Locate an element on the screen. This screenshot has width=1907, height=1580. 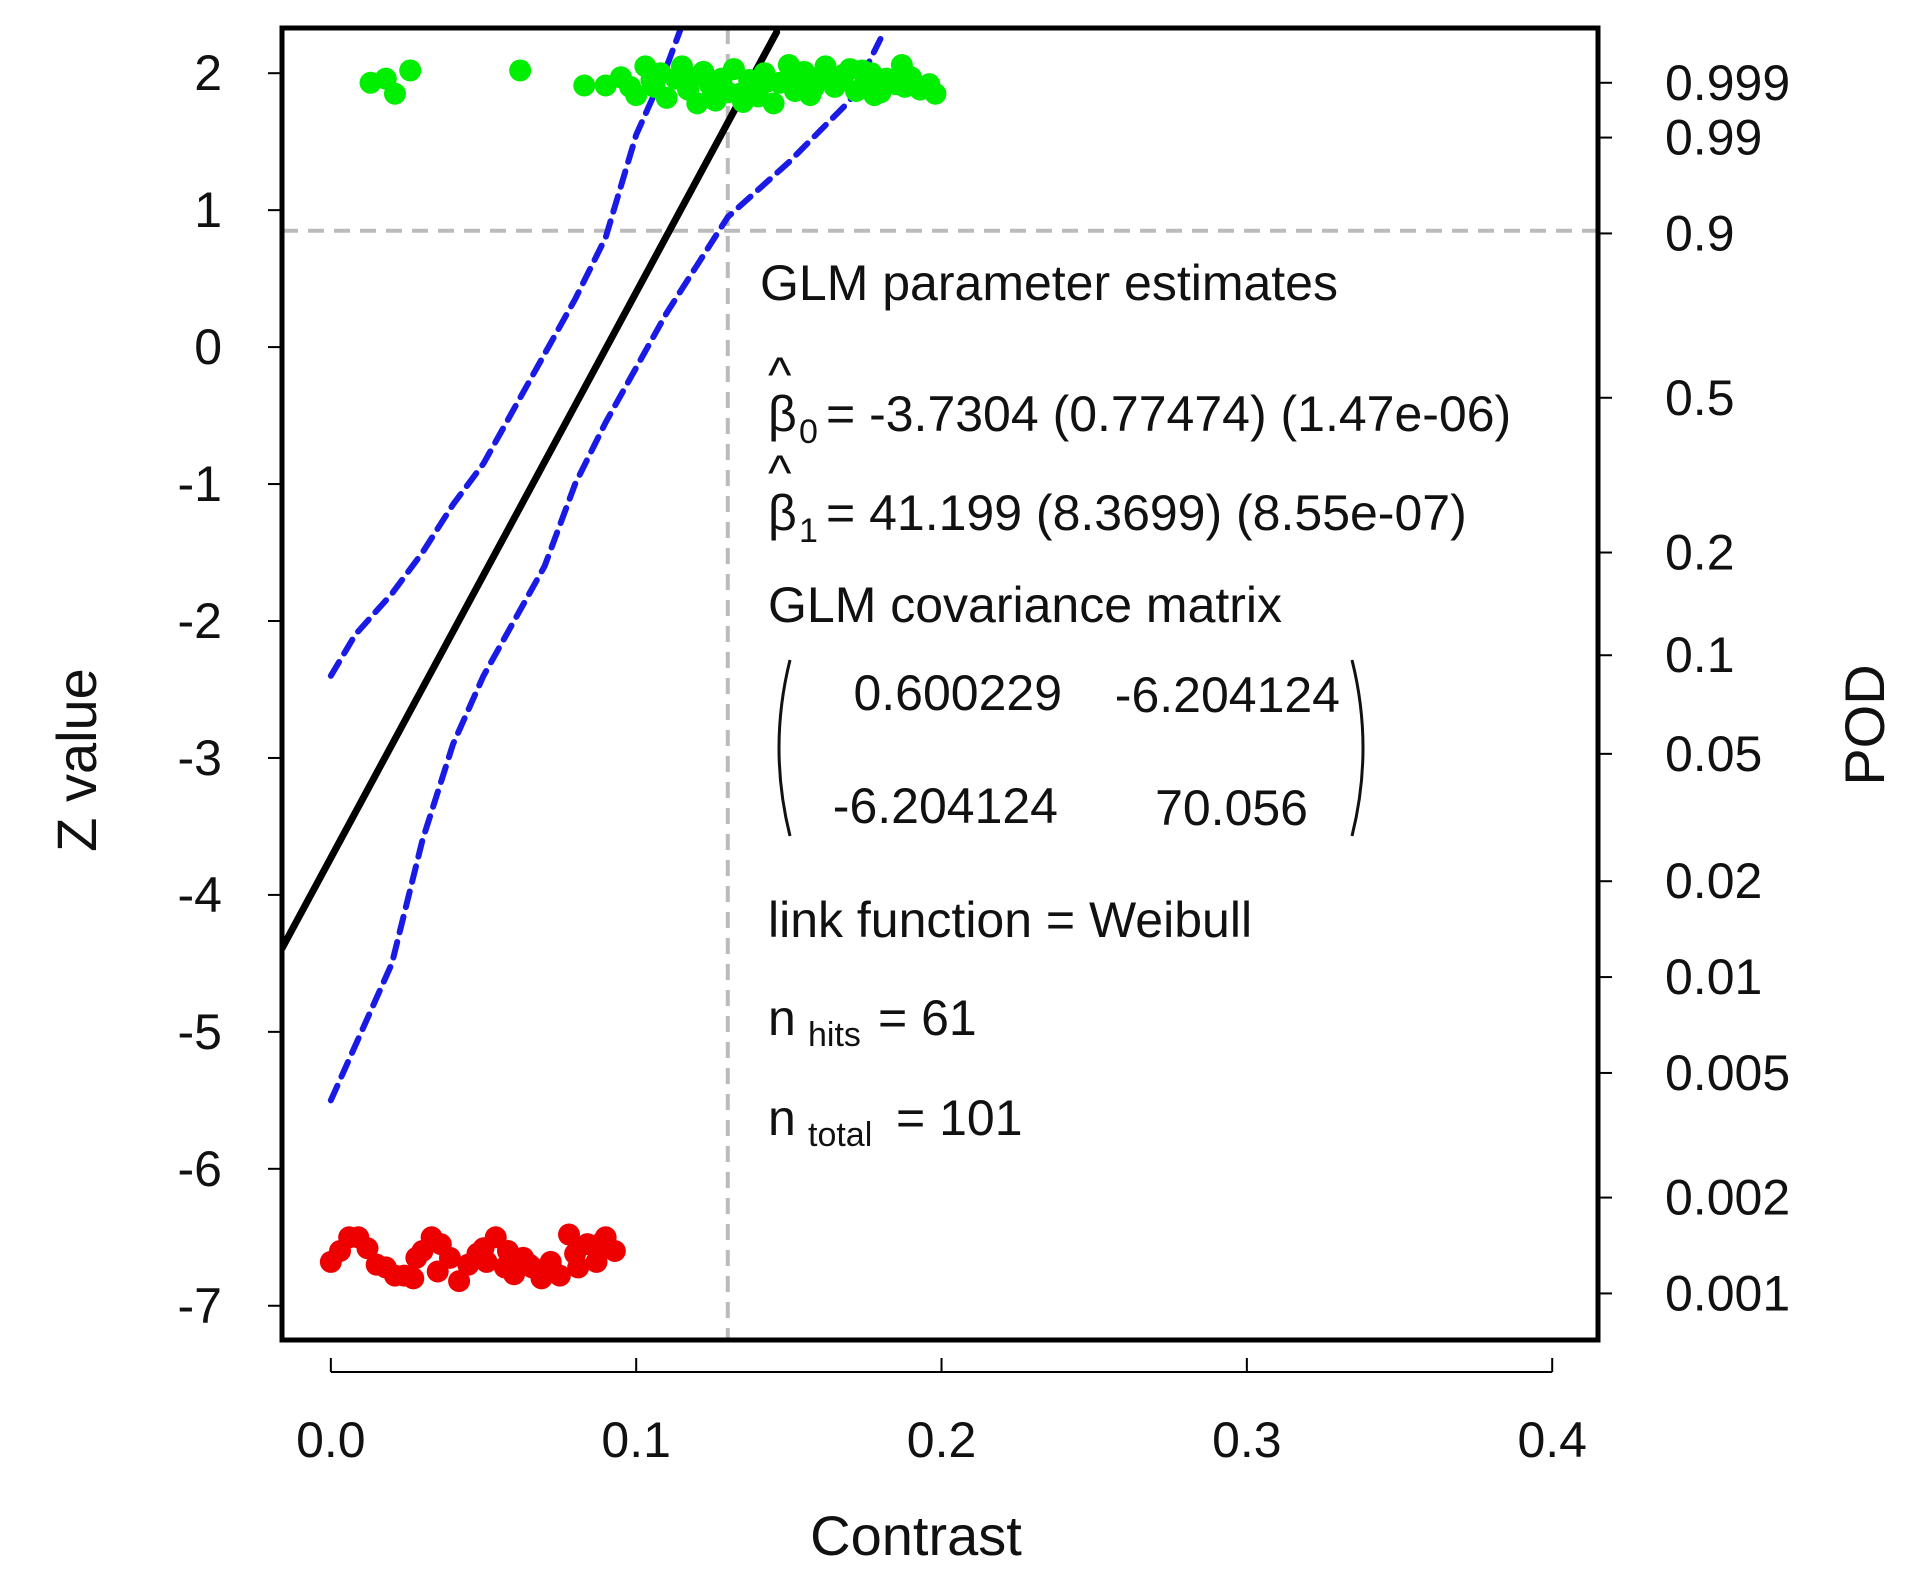
n-total-subscript: total is located at coordinates (840, 1135).